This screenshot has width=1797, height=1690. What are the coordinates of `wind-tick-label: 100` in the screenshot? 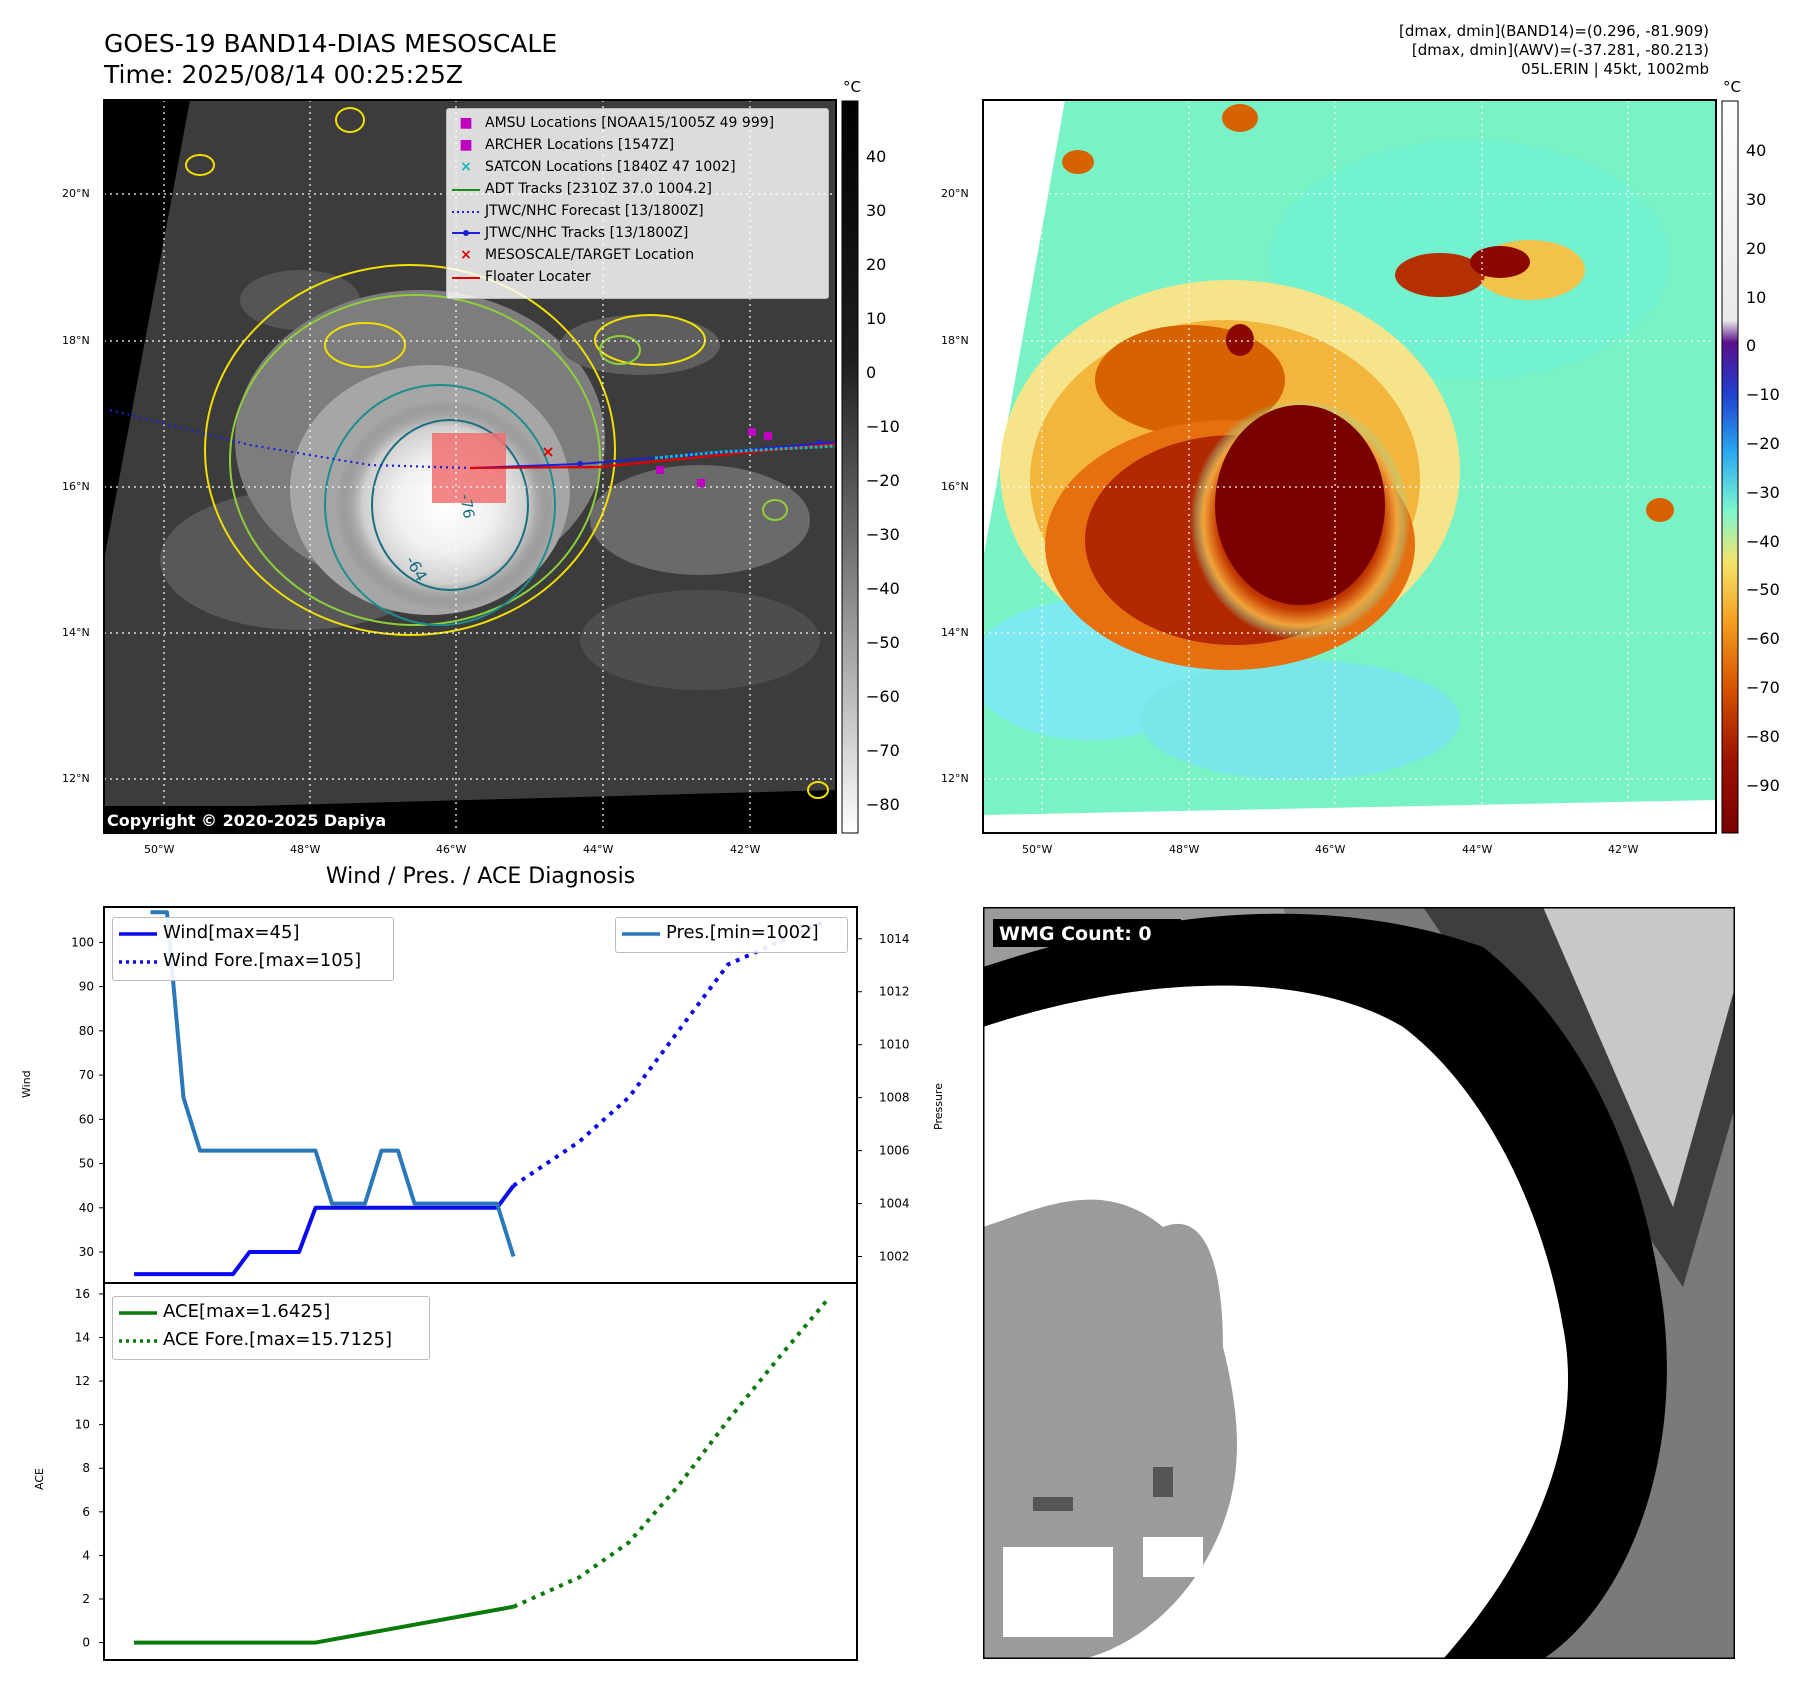 It's located at (82, 942).